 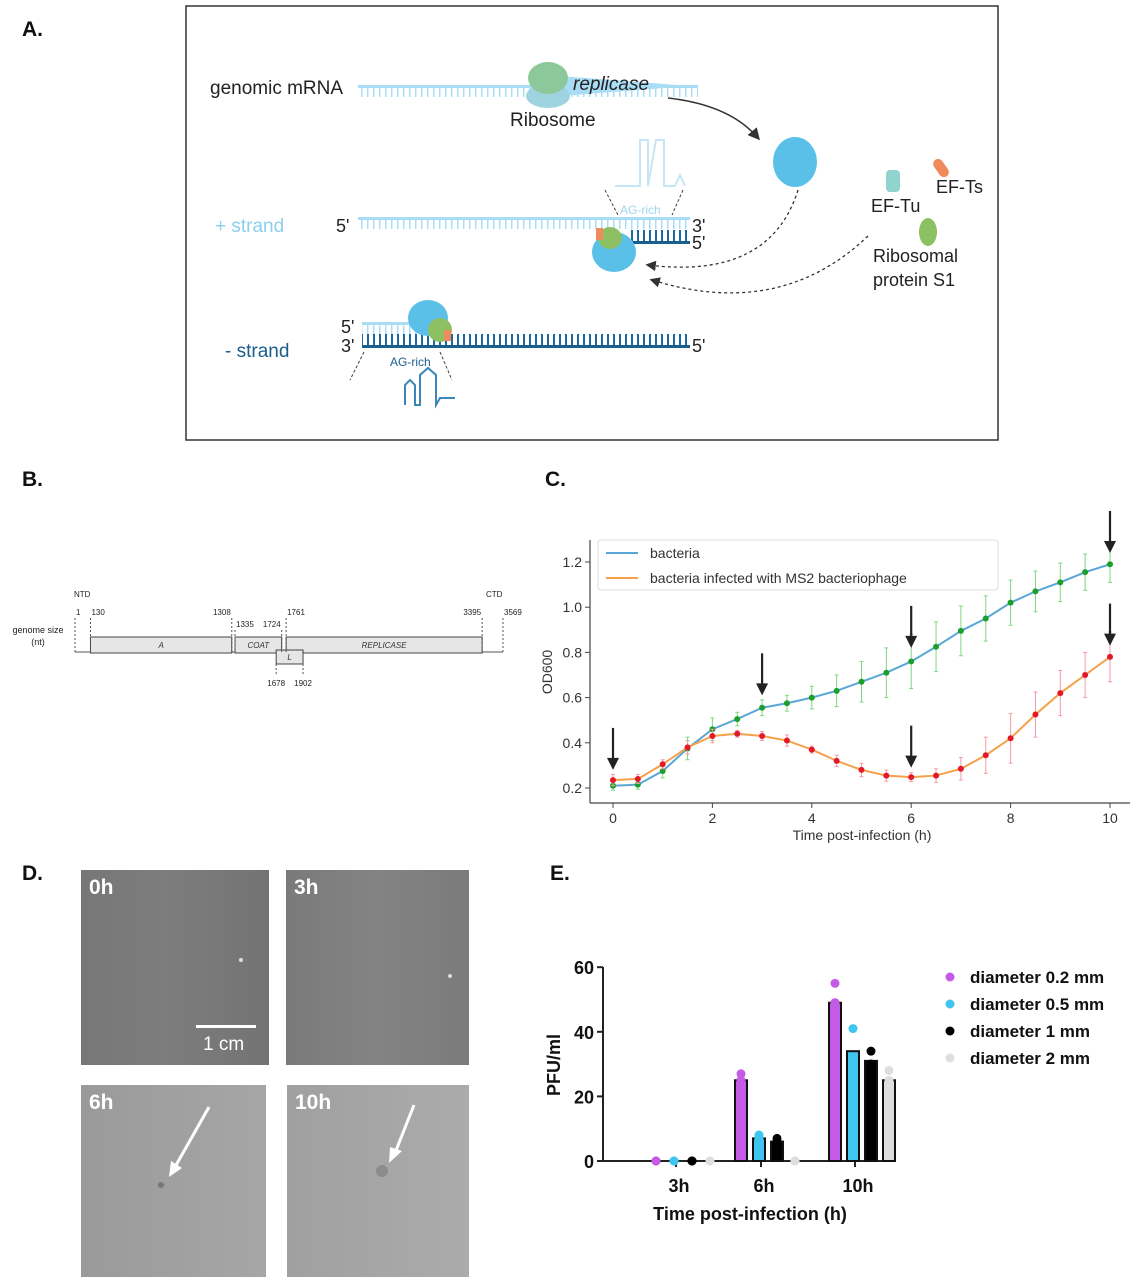 What do you see at coordinates (385, 645) in the screenshot?
I see `gene-label: REPLICASE` at bounding box center [385, 645].